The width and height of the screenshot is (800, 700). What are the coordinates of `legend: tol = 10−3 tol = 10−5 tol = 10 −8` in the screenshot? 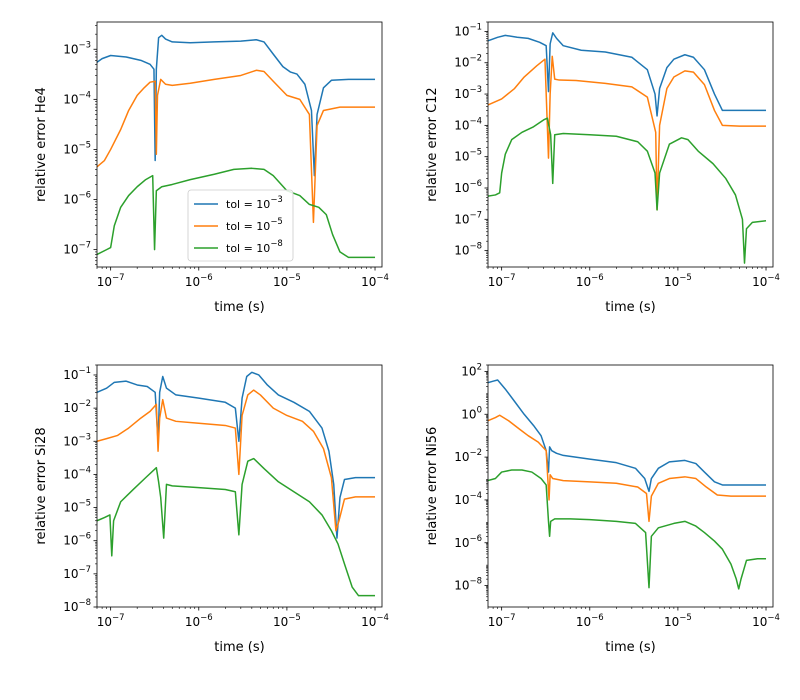 It's located at (240, 225).